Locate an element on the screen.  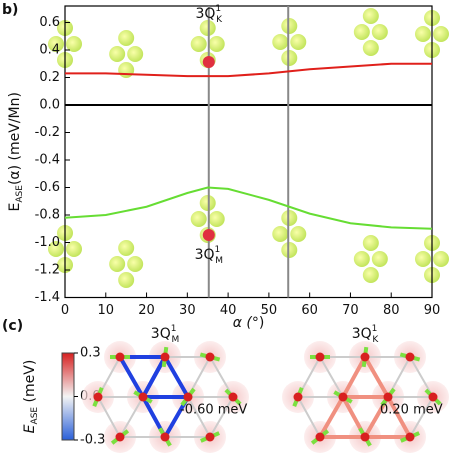
panel-label: (c) is located at coordinates (12, 326).